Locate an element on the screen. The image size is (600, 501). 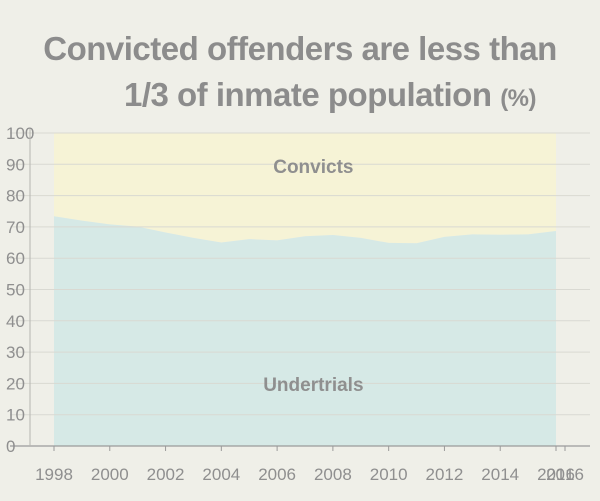
x-tick-label: 2000 is located at coordinates (110, 474).